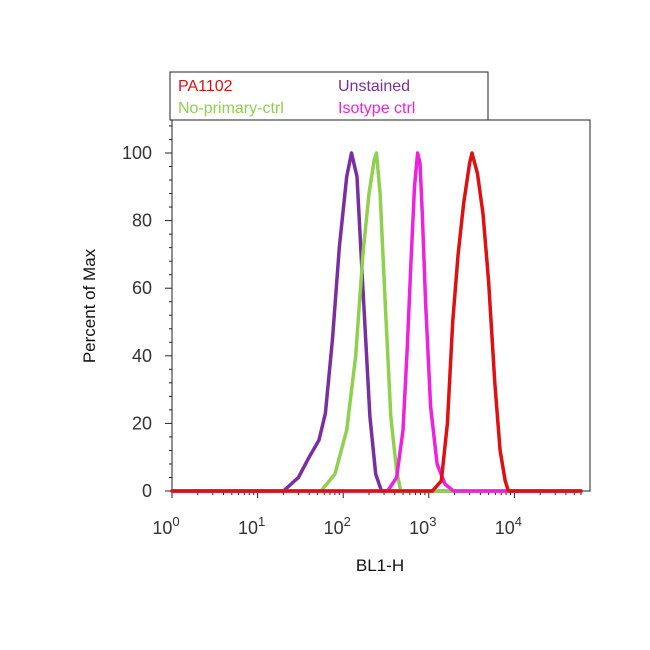  I want to click on y-tick-label: 40, so click(142, 356).